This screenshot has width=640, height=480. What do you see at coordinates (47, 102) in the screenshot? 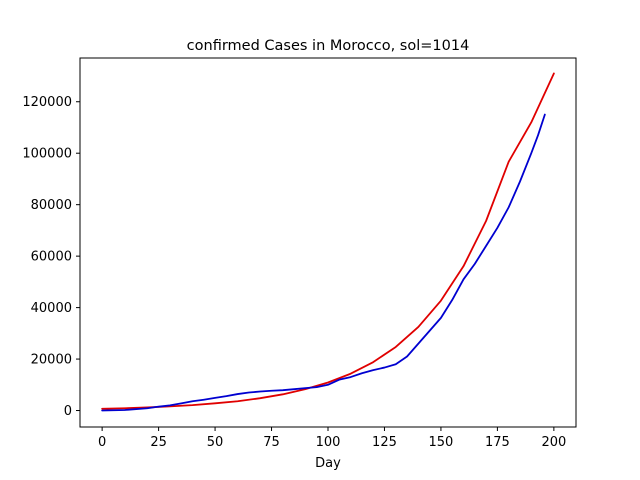
I see `y-tick-label: 120000` at bounding box center [47, 102].